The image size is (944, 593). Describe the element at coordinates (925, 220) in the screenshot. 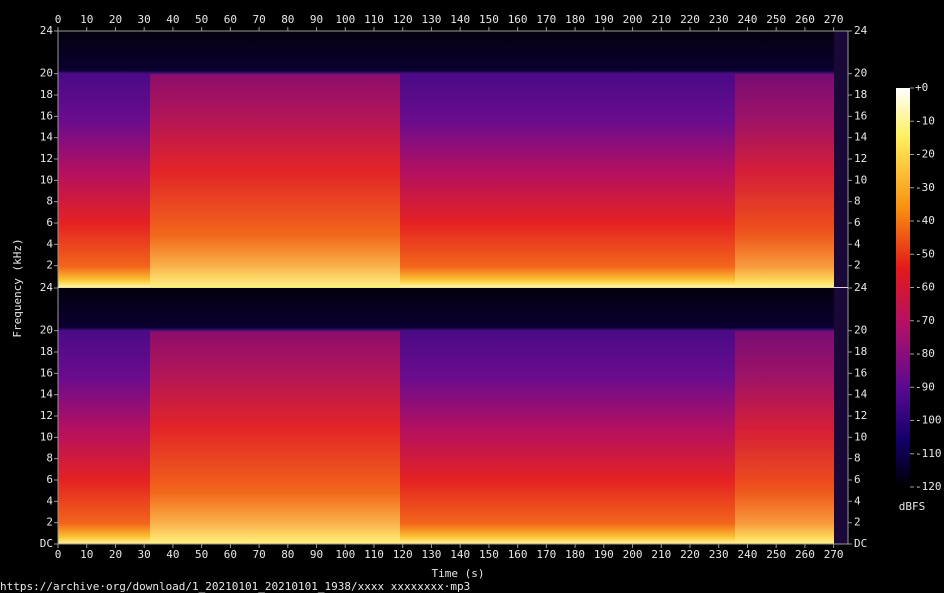

I see `colorbar-tick-label: -40` at that location.